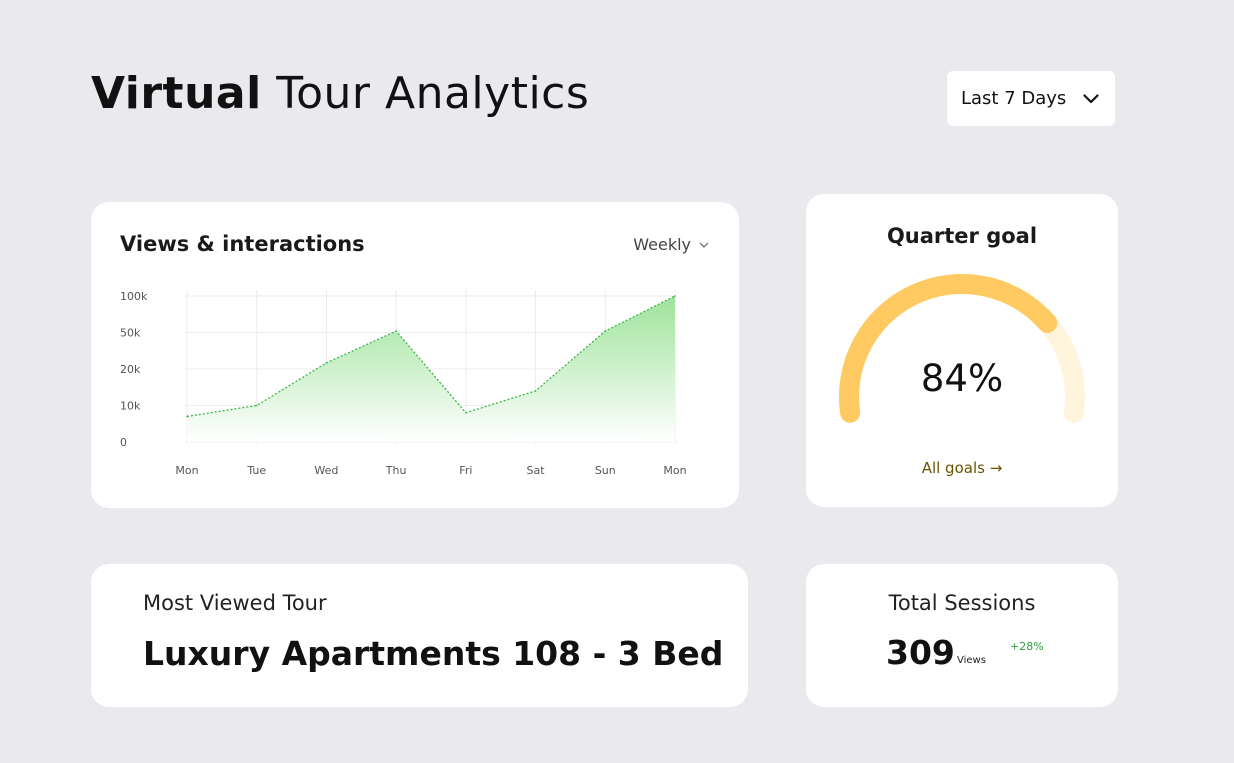  I want to click on y-tick-label: 0, so click(123, 442).